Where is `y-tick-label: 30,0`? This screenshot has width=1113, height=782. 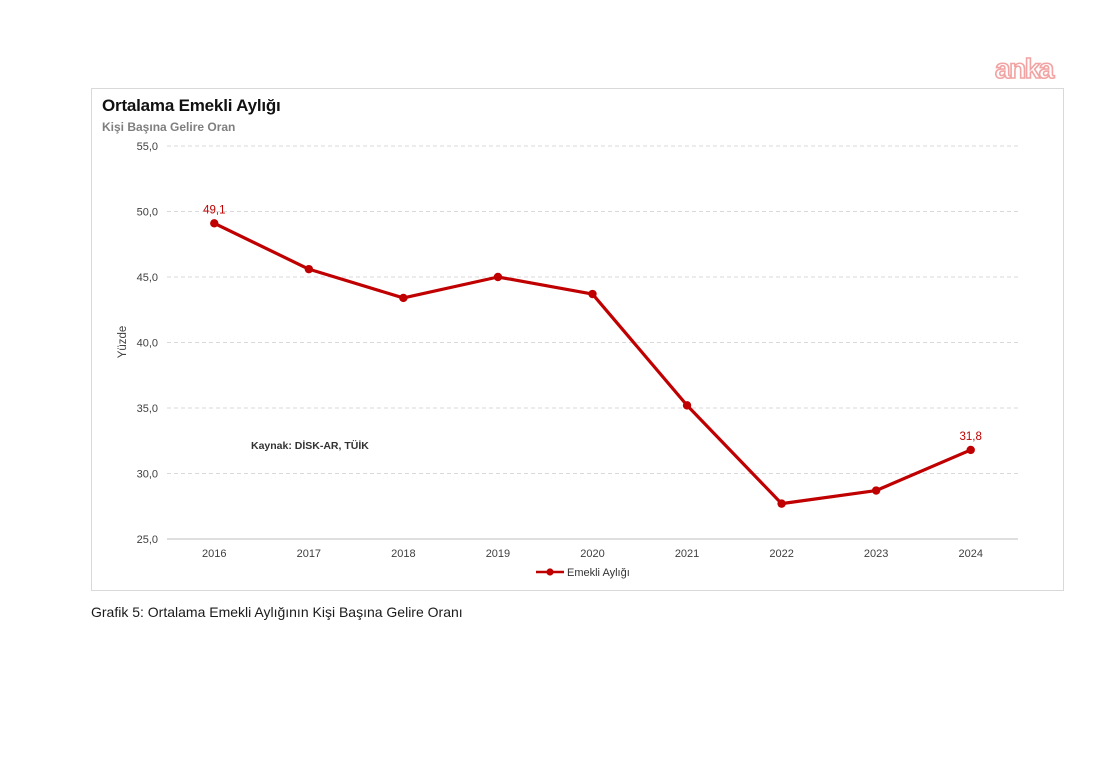
y-tick-label: 30,0 is located at coordinates (147, 475).